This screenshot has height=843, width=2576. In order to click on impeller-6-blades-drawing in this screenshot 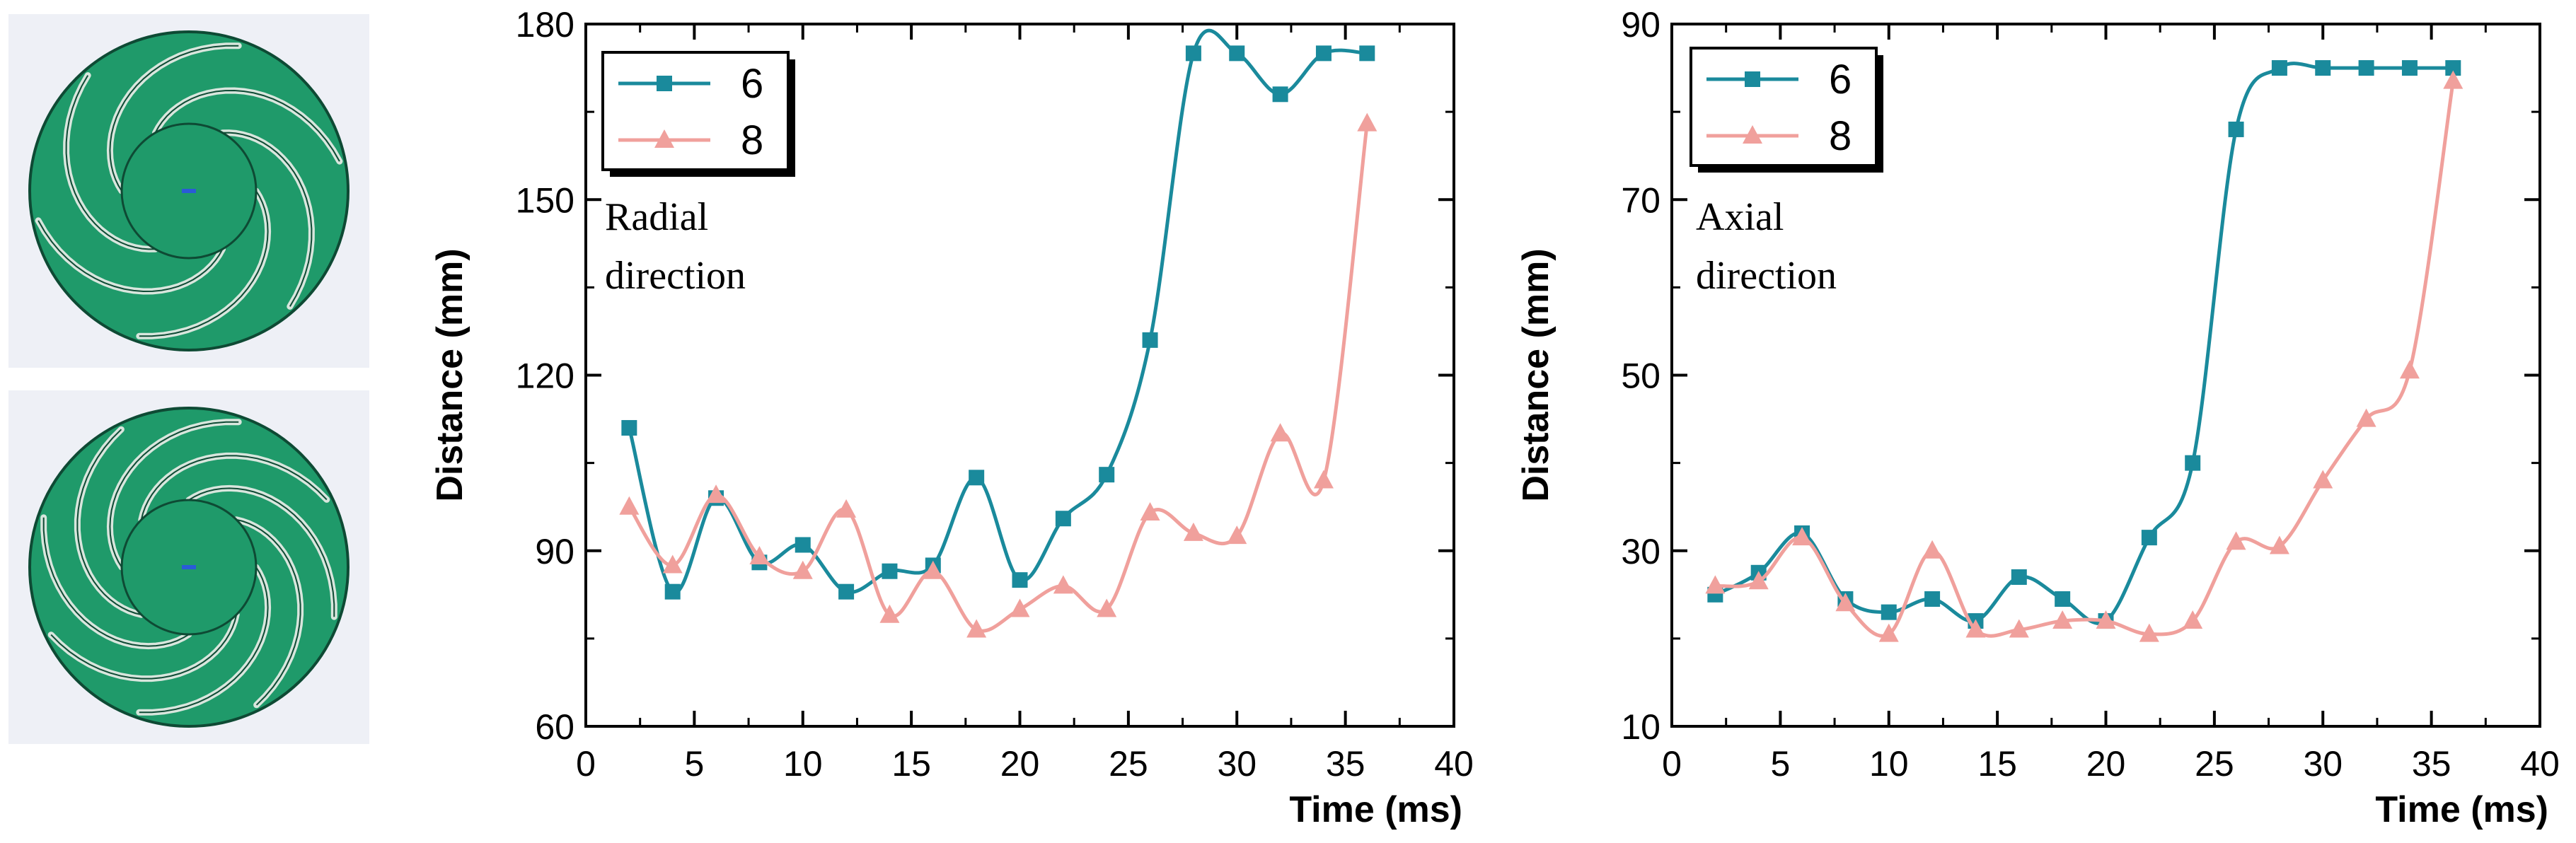, I will do `click(189, 191)`.